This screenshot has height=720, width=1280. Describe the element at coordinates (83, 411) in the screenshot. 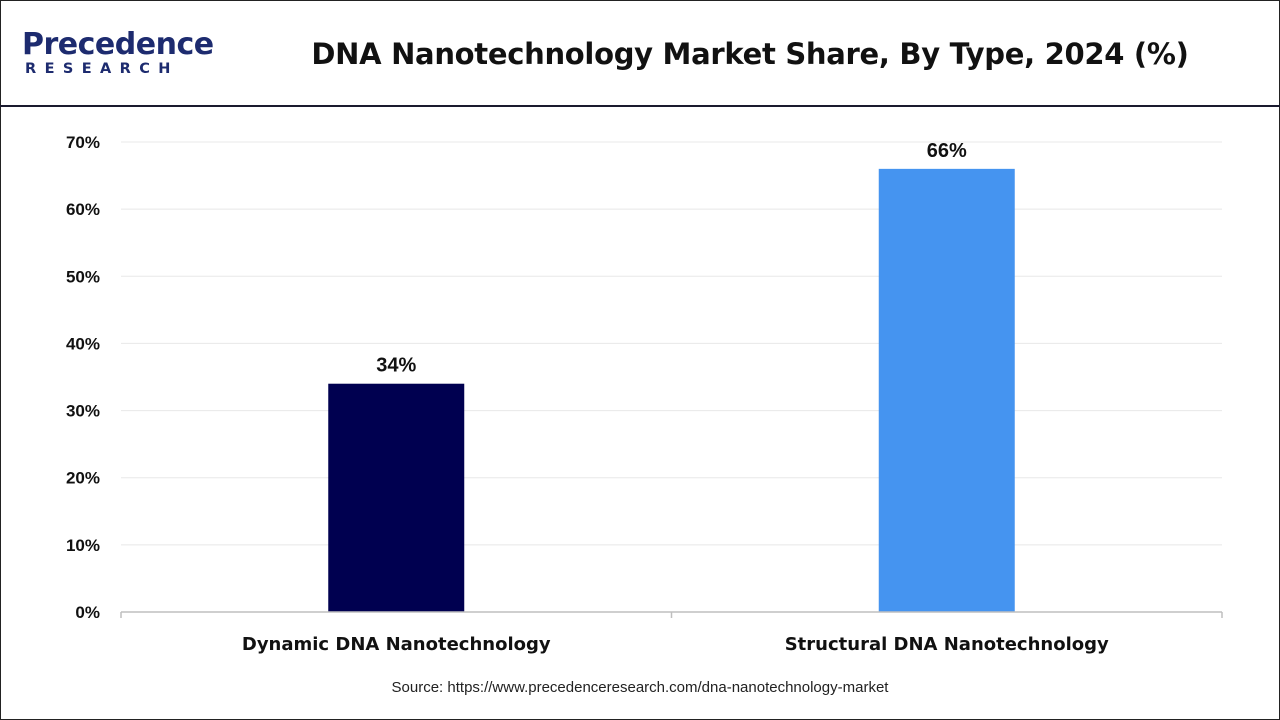

I see `y-tick-label: 30%` at that location.